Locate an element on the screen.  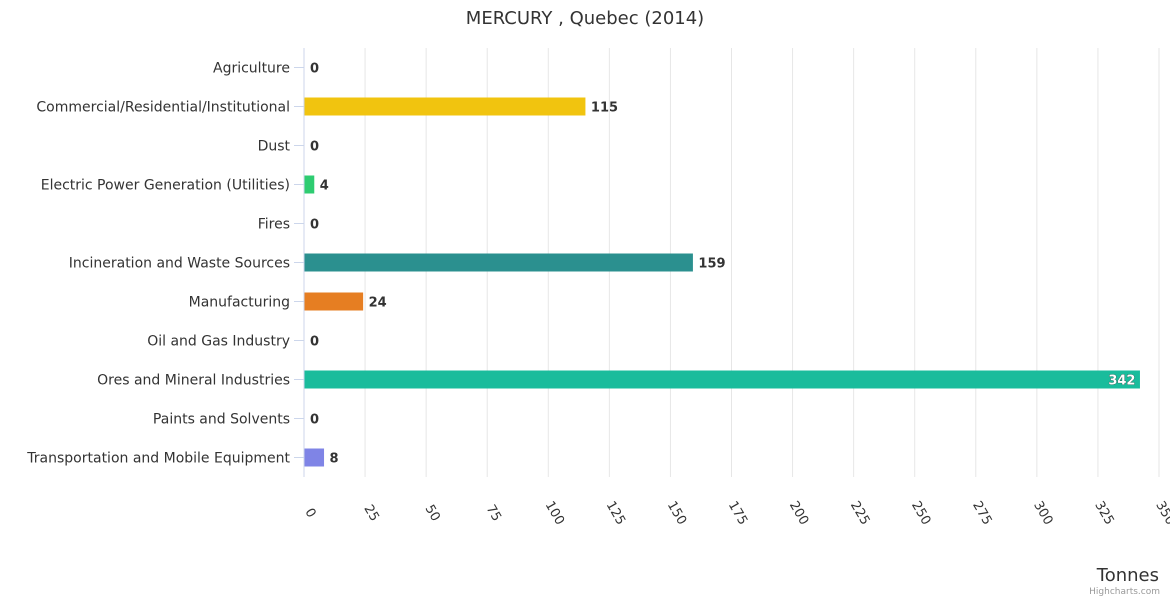
value-tick-labels: 0 25 50 75 100 125 150 175 200 225 250 275 300 325 350 is located at coordinates (735, 513).